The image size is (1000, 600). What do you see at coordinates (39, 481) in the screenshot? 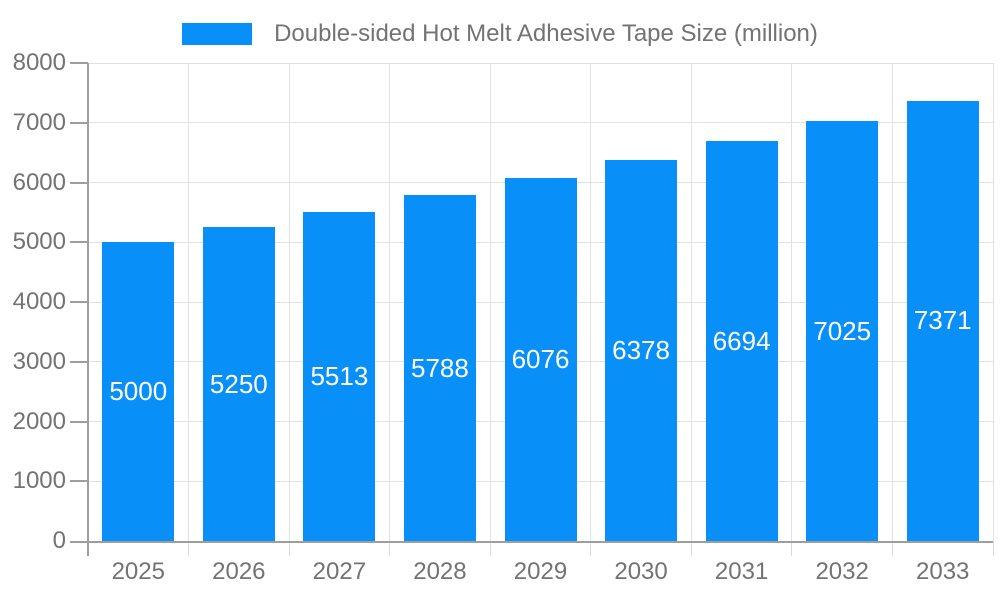
I see `y-tick-label: 1000` at bounding box center [39, 481].